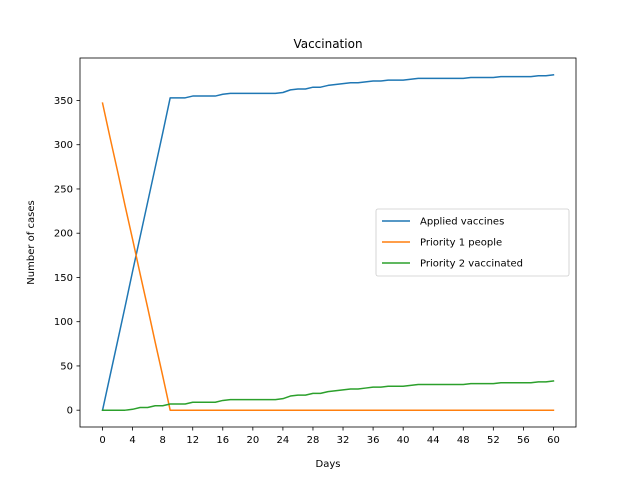 The height and width of the screenshot is (485, 640). Describe the element at coordinates (433, 440) in the screenshot. I see `x-tick-label: 44` at that location.